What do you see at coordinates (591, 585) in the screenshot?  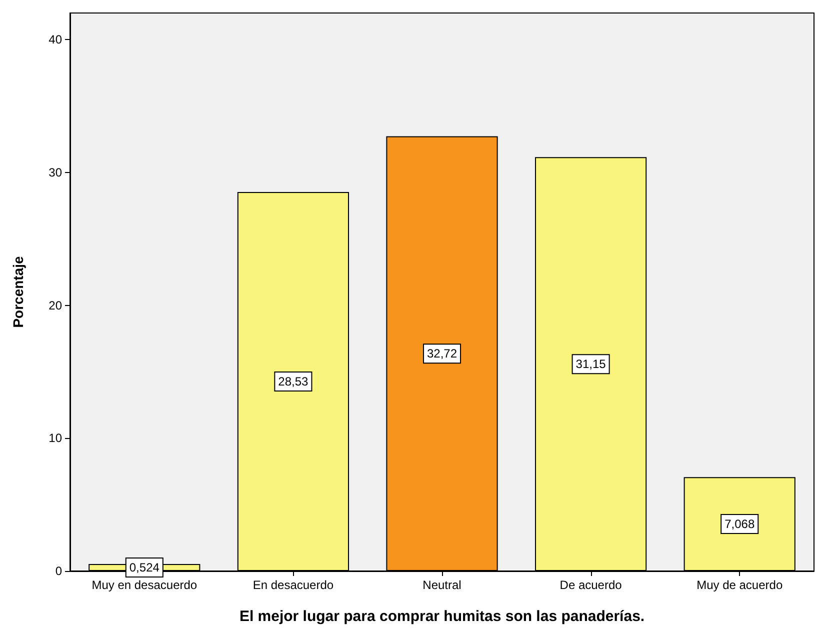 I see `x-tick-label: De acuerdo` at bounding box center [591, 585].